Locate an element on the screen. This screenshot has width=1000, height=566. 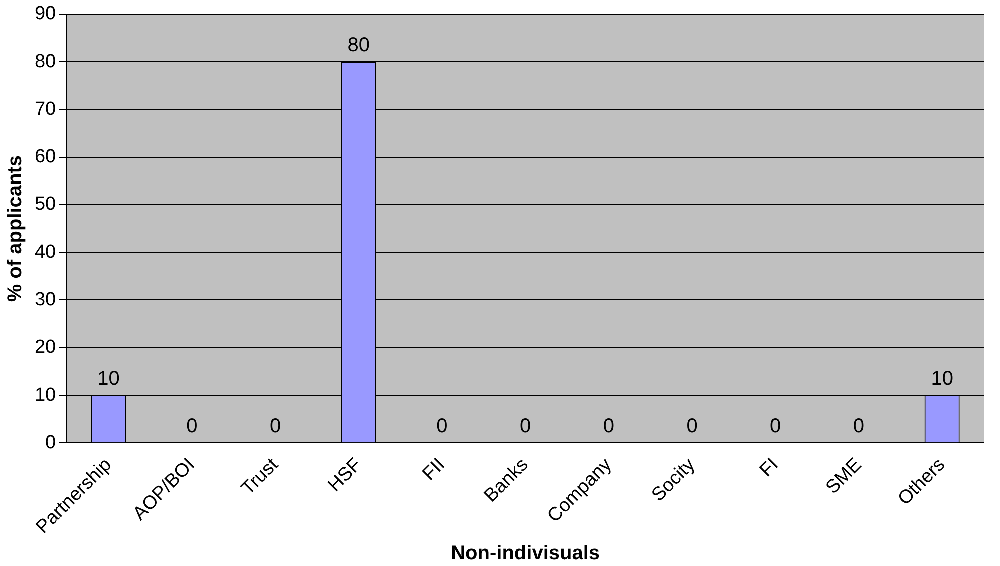
y-tick-label: 70 is located at coordinates (45, 109).